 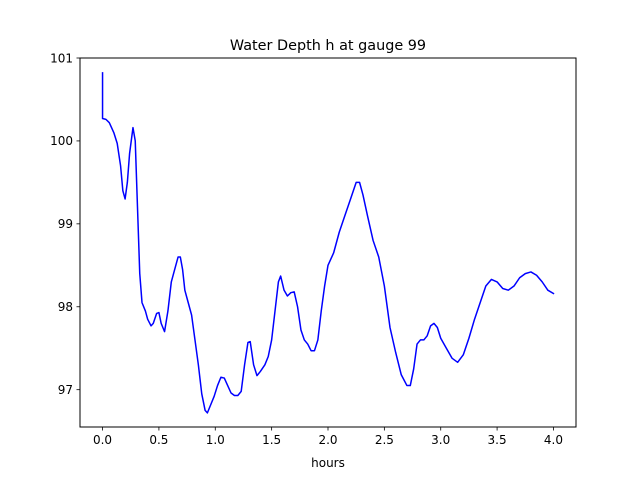 I want to click on x-tick-label: 3.5, so click(x=497, y=440).